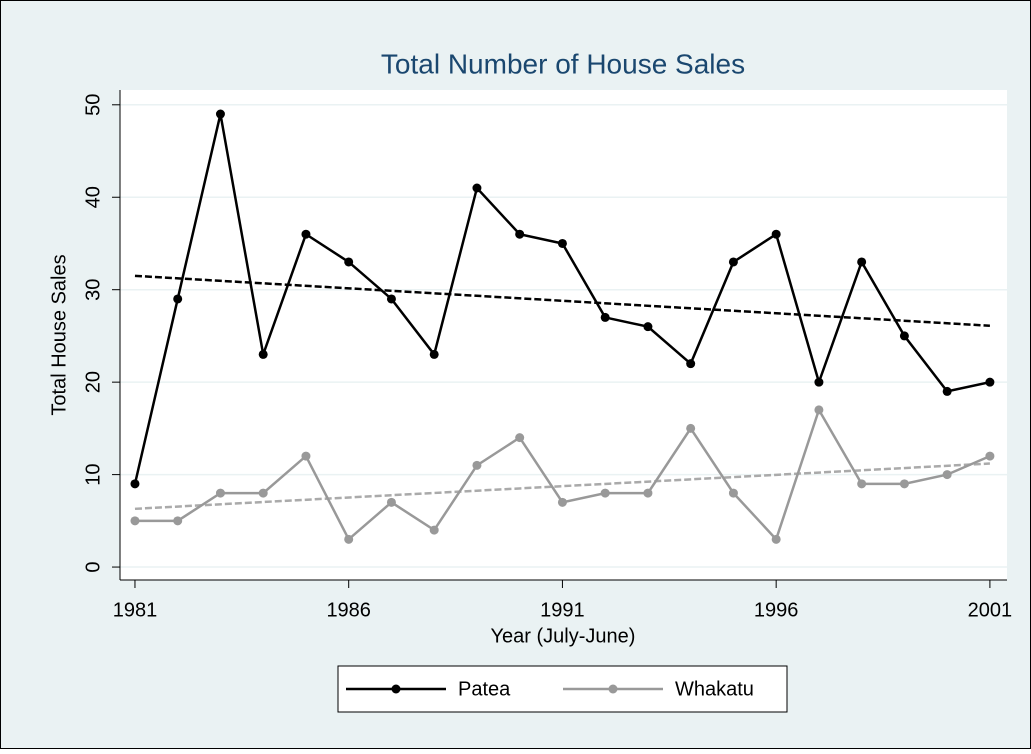 Image resolution: width=1031 pixels, height=754 pixels. What do you see at coordinates (59, 334) in the screenshot?
I see `y-axis-label: Total House Sales` at bounding box center [59, 334].